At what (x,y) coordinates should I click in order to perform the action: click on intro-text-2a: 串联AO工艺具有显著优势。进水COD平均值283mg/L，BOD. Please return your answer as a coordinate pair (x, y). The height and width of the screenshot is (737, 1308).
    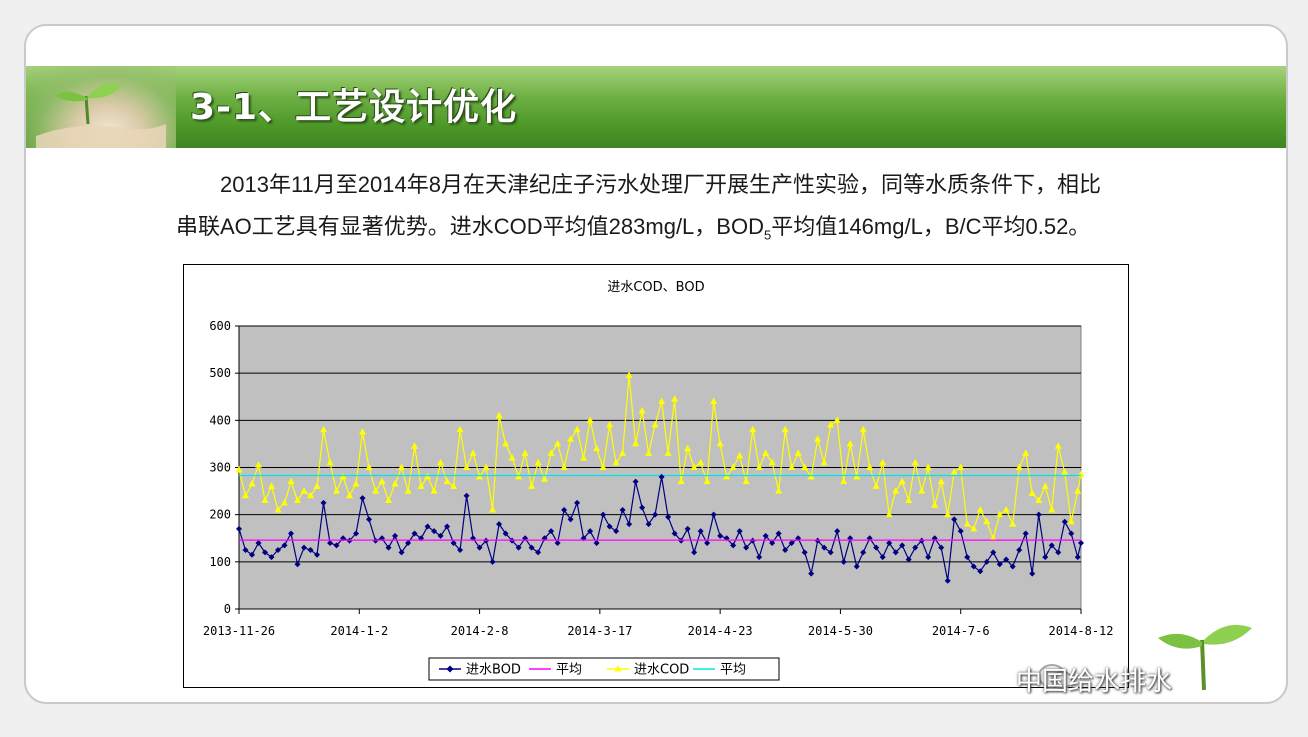
    Looking at the image, I should click on (470, 226).